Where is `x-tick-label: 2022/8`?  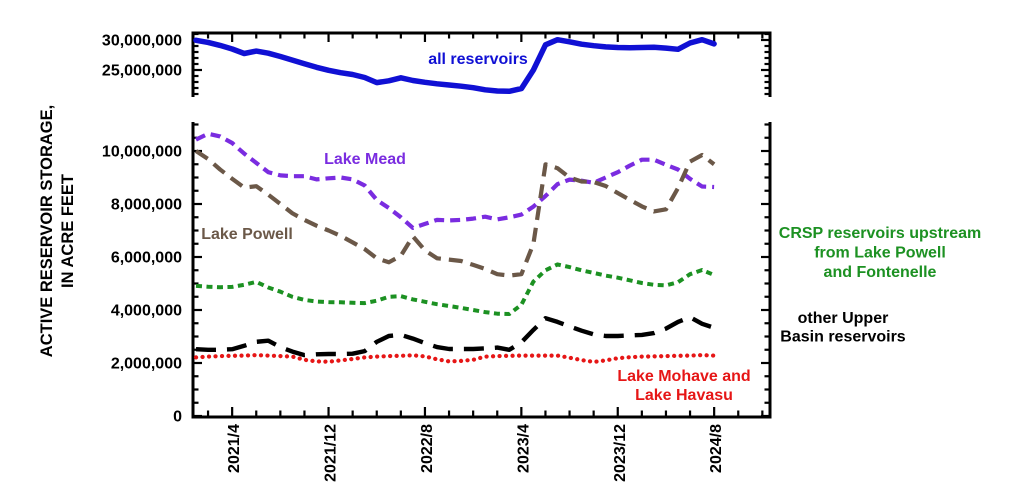
x-tick-label: 2022/8 is located at coordinates (427, 448).